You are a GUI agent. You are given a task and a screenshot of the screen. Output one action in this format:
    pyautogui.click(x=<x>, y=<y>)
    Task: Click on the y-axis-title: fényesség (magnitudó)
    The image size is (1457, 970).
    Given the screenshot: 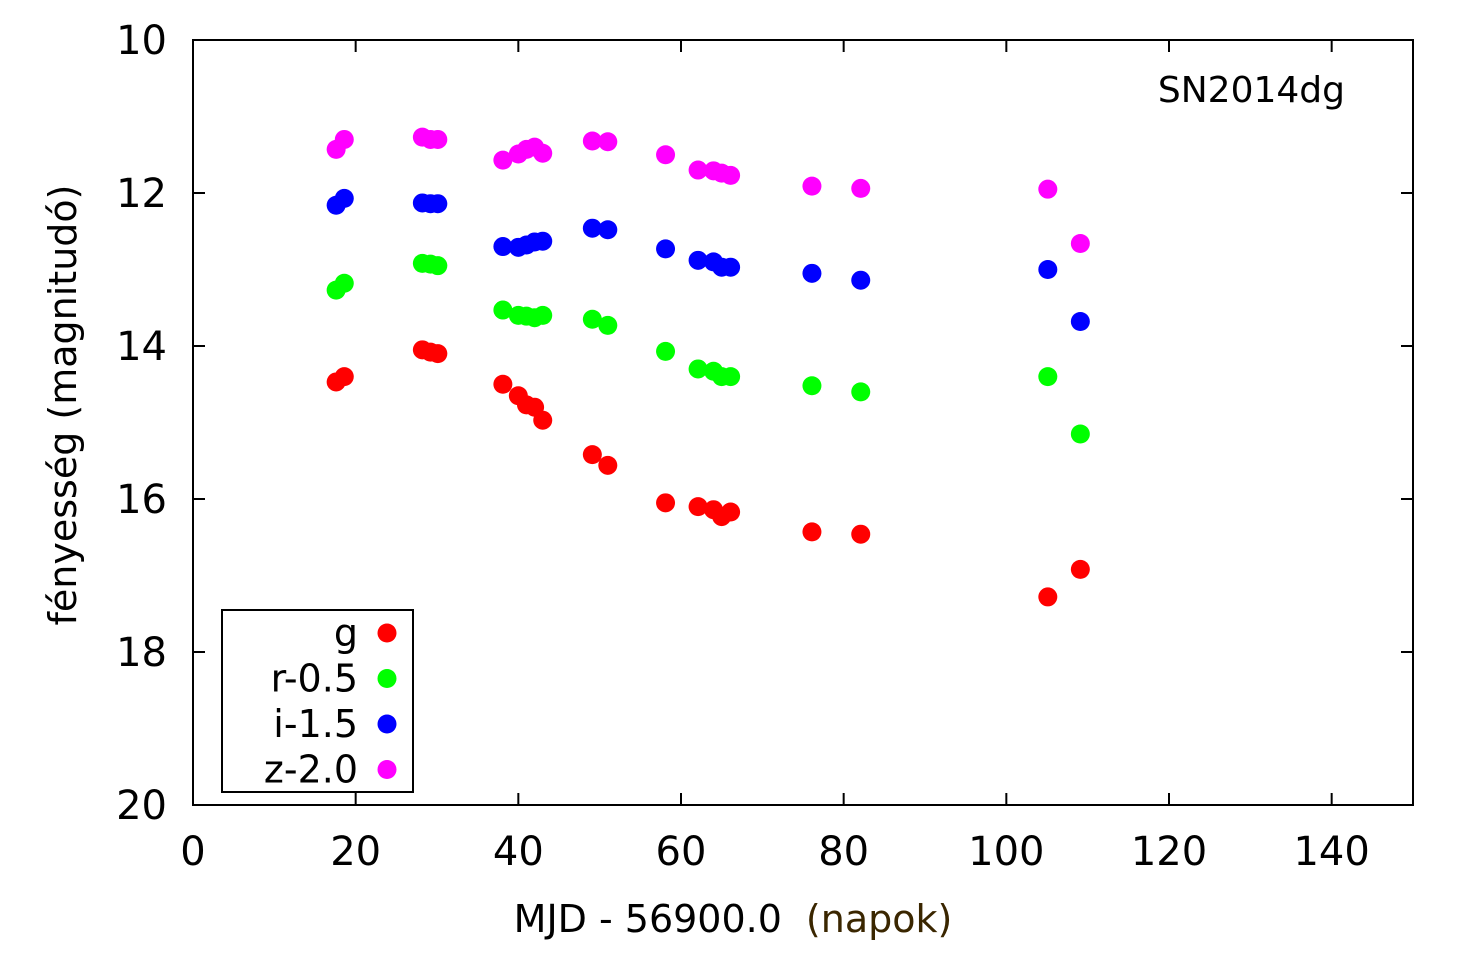 What is the action you would take?
    pyautogui.click(x=63, y=405)
    